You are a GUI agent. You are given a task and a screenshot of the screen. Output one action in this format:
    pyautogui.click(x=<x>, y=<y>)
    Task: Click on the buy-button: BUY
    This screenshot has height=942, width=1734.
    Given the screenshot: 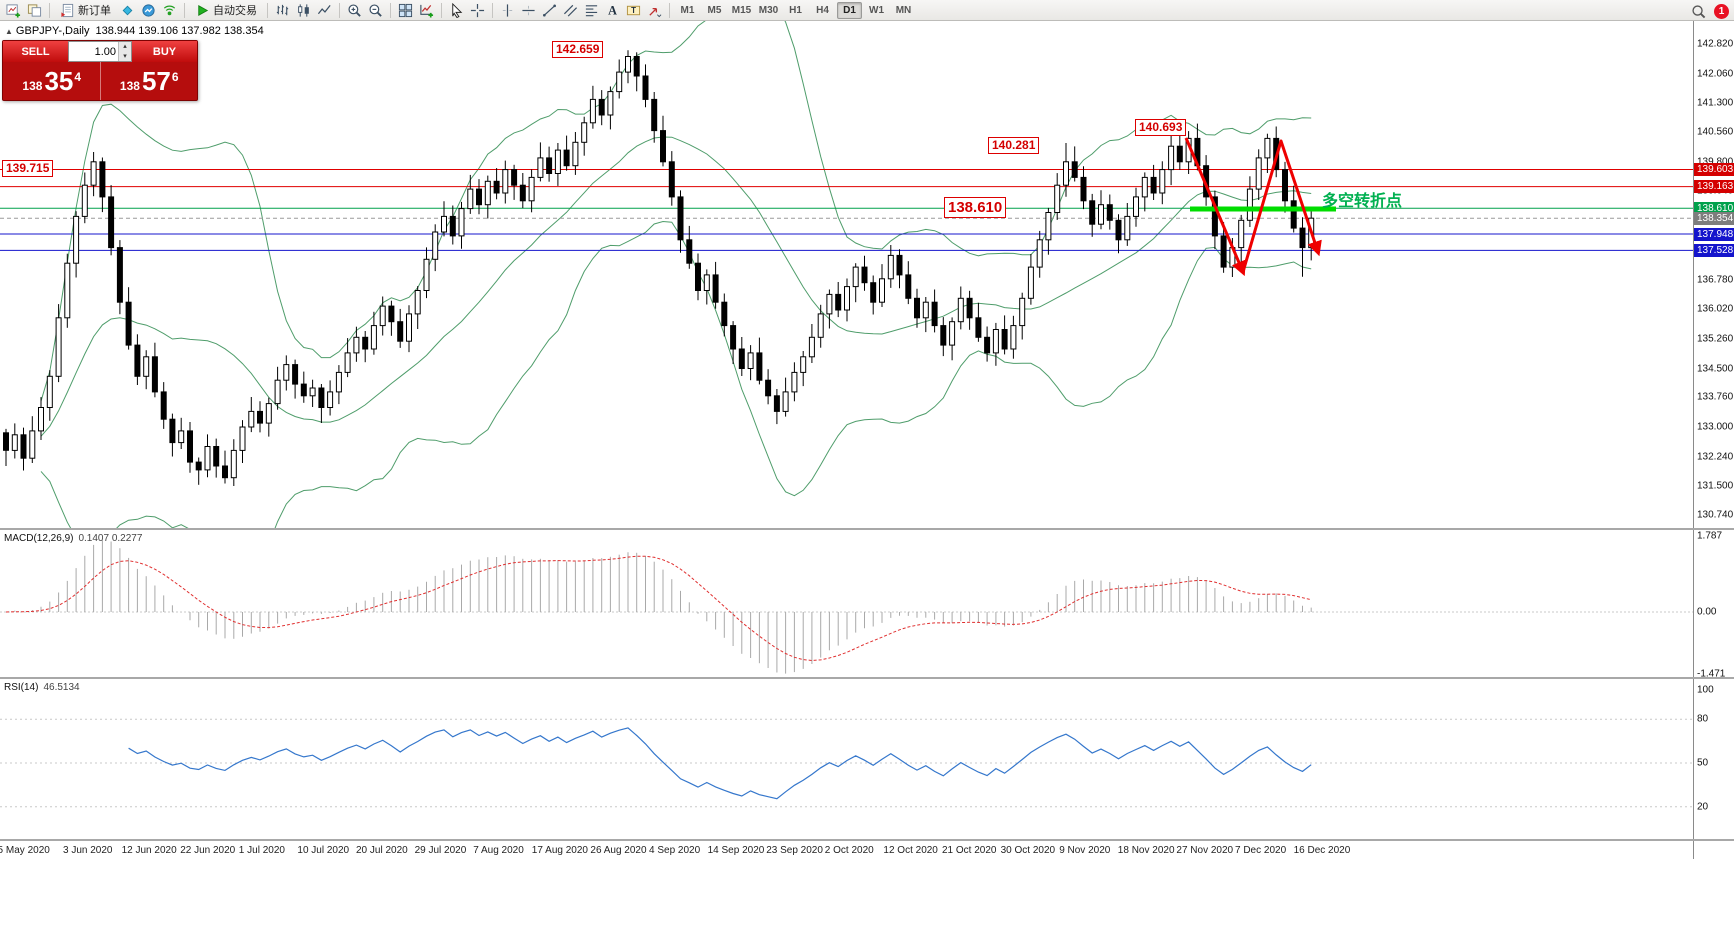 What is the action you would take?
    pyautogui.click(x=164, y=51)
    